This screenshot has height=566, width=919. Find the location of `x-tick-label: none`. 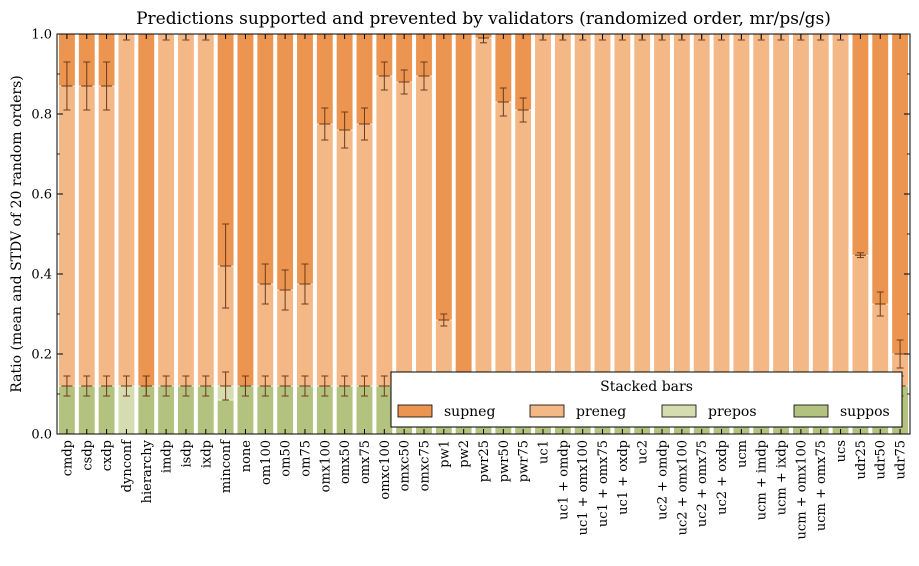

x-tick-label: none is located at coordinates (246, 456).